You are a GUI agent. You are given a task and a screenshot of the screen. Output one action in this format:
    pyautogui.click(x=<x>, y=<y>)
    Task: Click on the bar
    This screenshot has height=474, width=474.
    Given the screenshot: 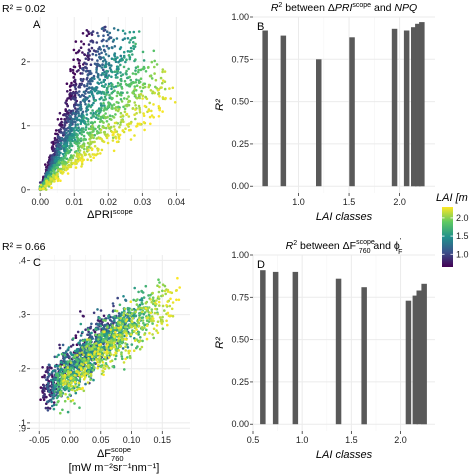 What is the action you would take?
    pyautogui.click(x=283, y=111)
    